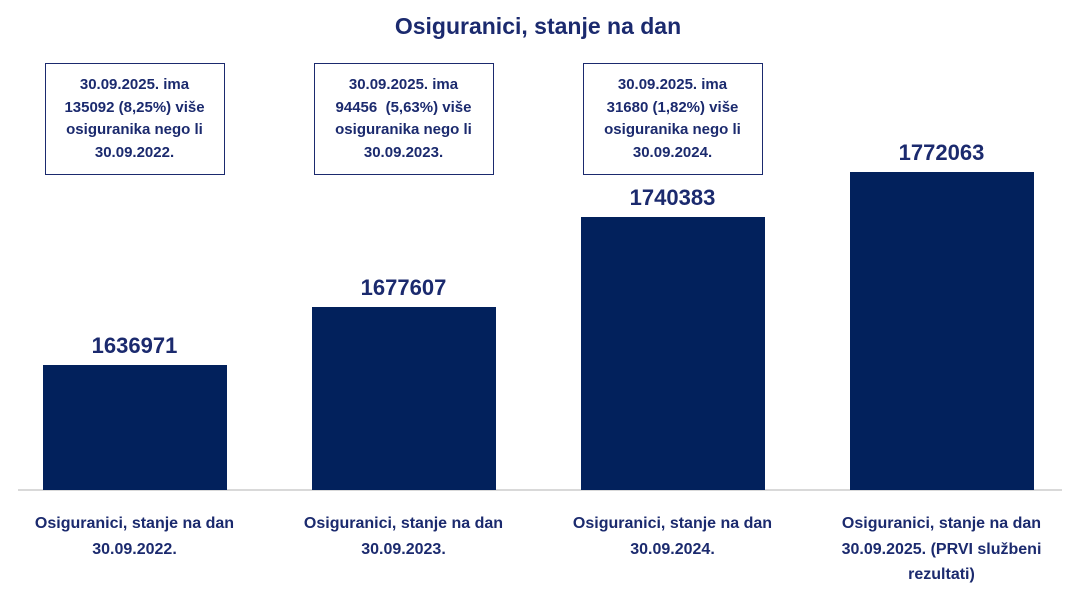  Describe the element at coordinates (134, 107) in the screenshot. I see `annotation-line: 135092 (8,25%) više` at that location.